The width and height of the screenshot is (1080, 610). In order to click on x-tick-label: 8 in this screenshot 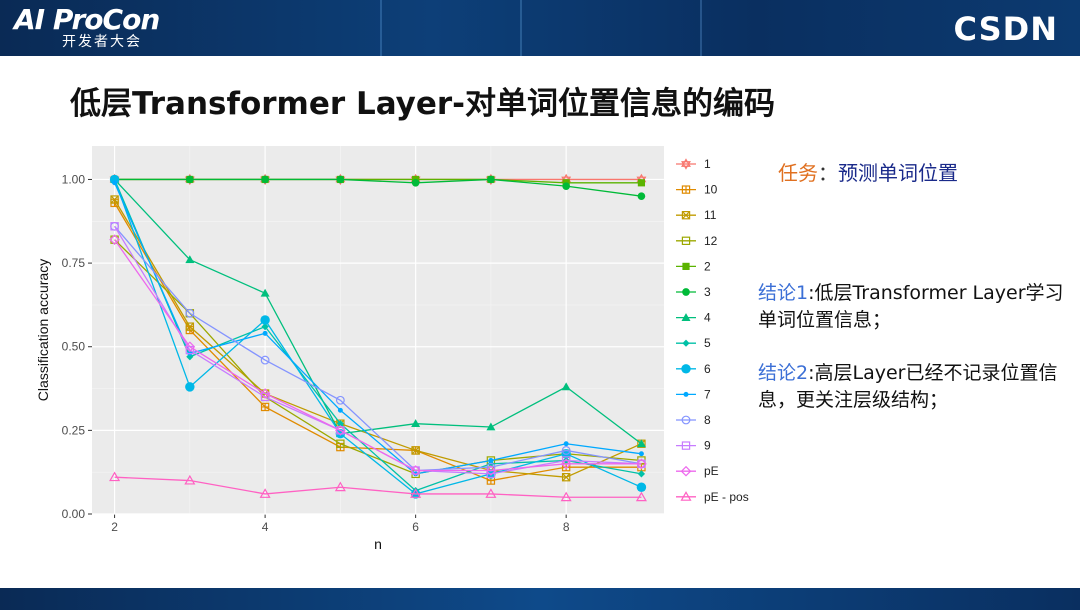, I will do `click(566, 527)`.